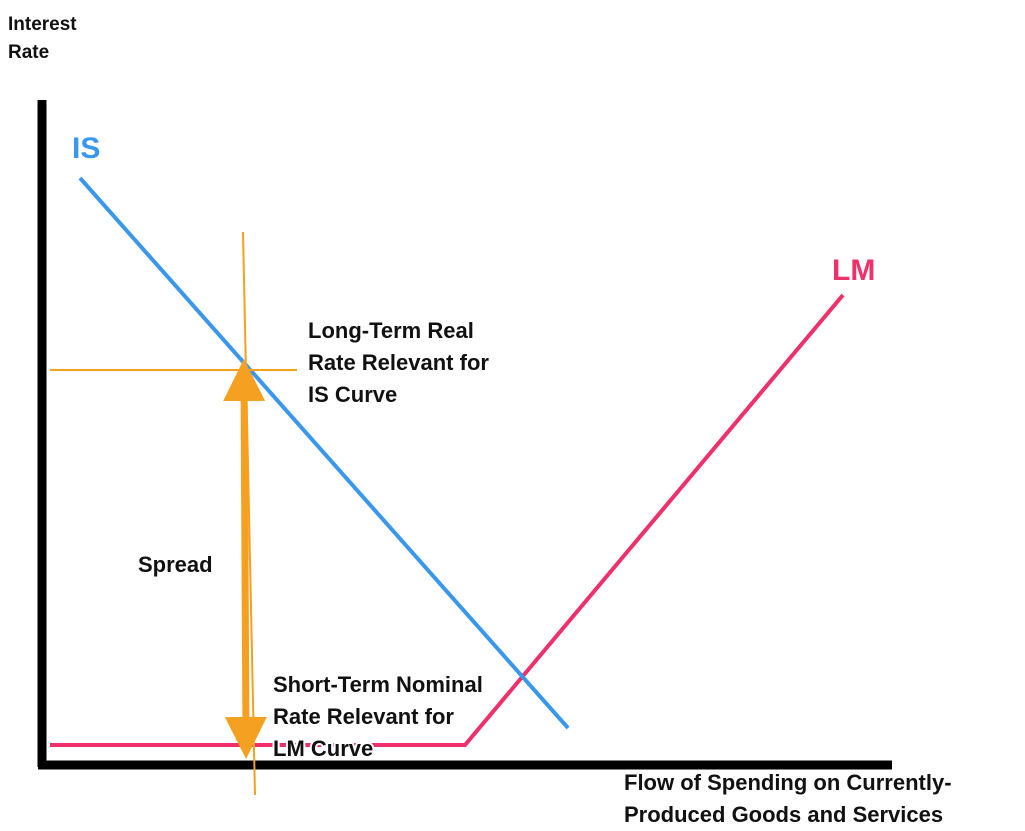 This screenshot has height=831, width=1025. I want to click on is-label: IS, so click(86, 148).